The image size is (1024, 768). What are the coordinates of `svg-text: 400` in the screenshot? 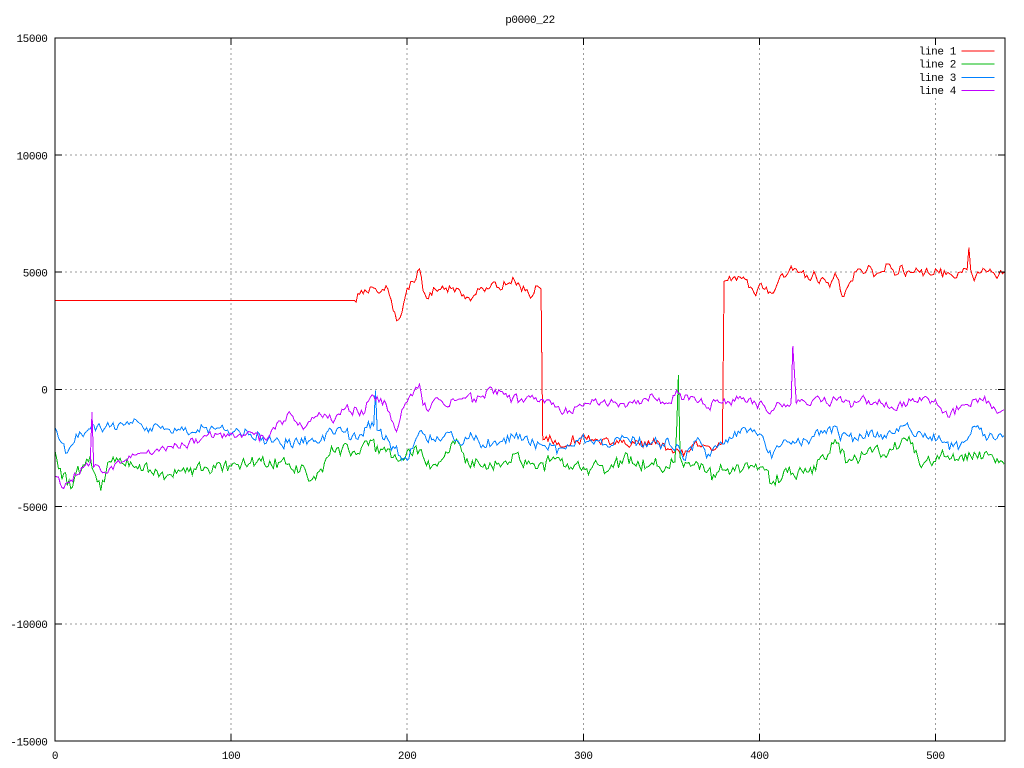 It's located at (759, 757).